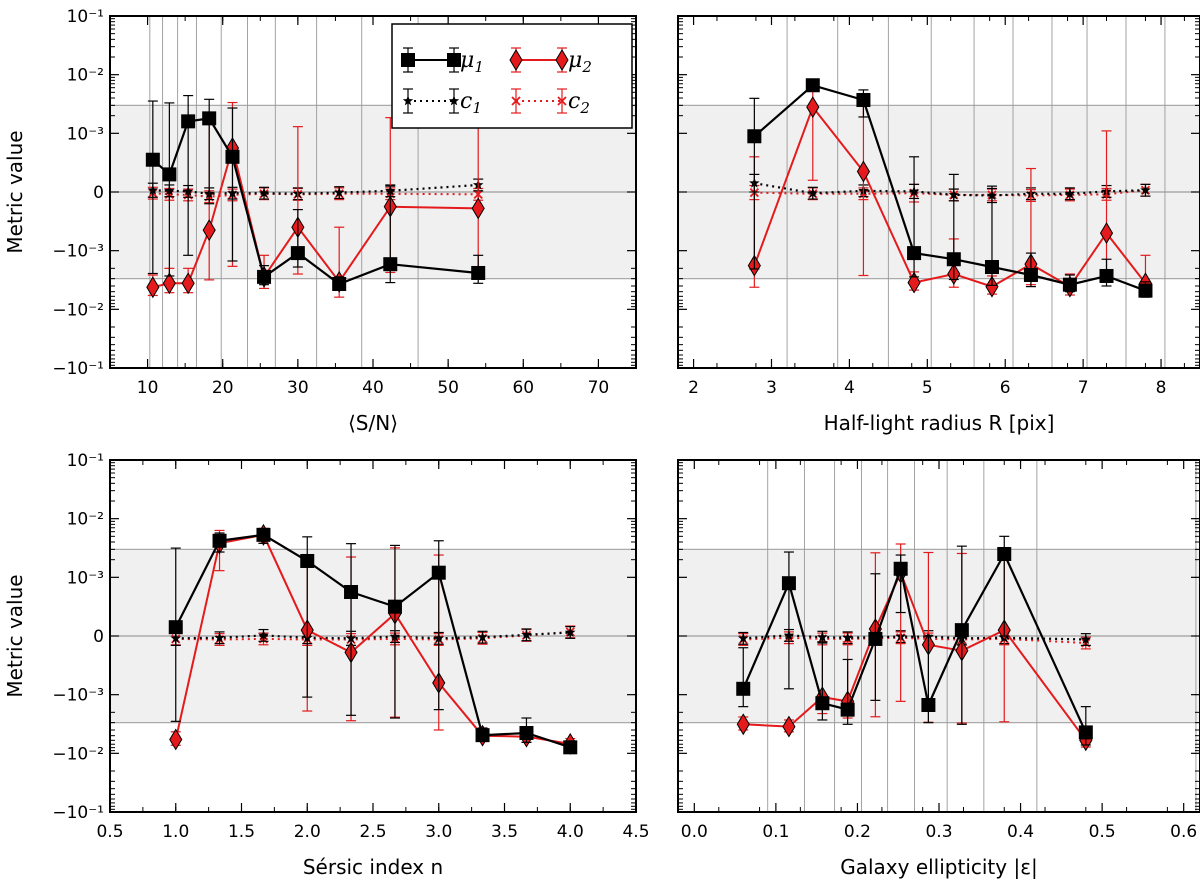 The width and height of the screenshot is (1200, 880). I want to click on legend-label: μ1, so click(472, 62).